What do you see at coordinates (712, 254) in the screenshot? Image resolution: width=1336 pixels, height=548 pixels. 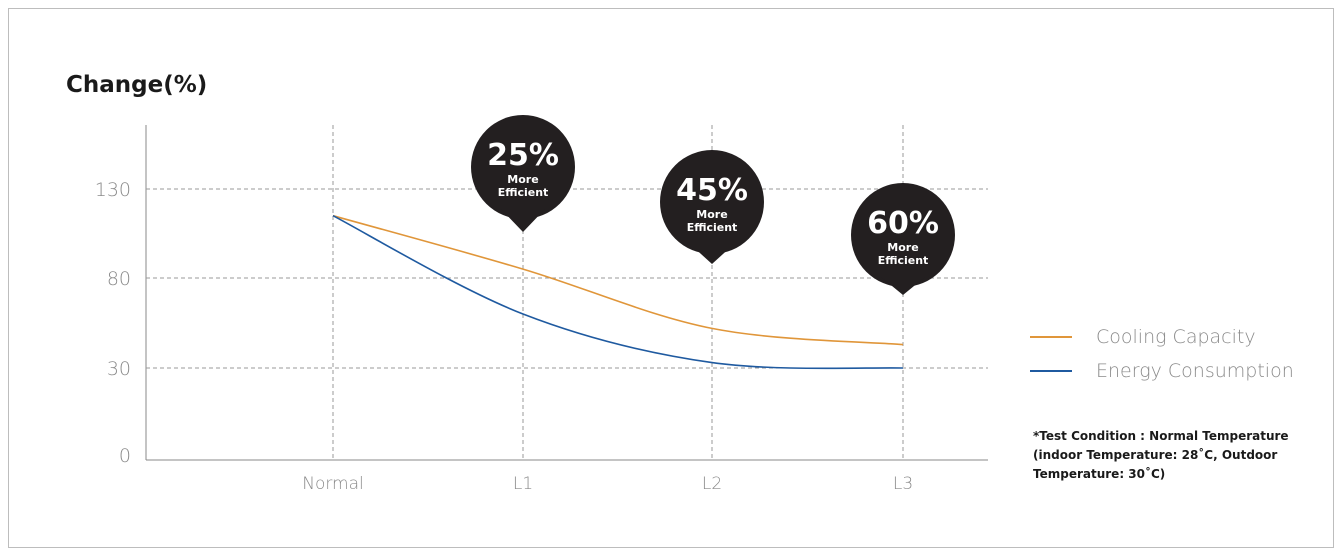 I see `callout-pointer-l2` at bounding box center [712, 254].